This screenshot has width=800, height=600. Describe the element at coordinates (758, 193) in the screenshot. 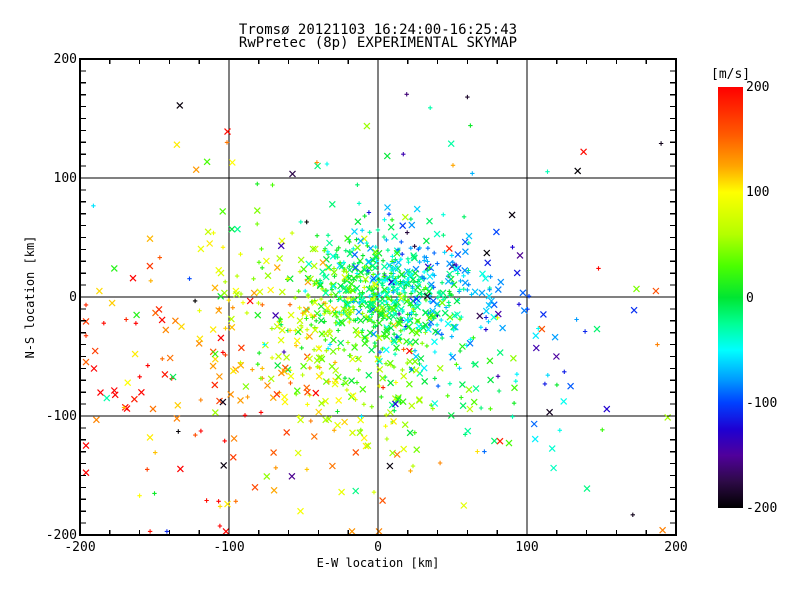

I see `colorbar-tick-label: 100` at that location.